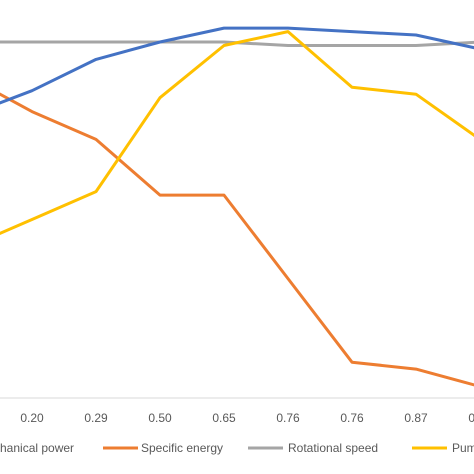 The height and width of the screenshot is (474, 474). What do you see at coordinates (224, 418) in the screenshot?
I see `x-tick-label: 0.65` at bounding box center [224, 418].